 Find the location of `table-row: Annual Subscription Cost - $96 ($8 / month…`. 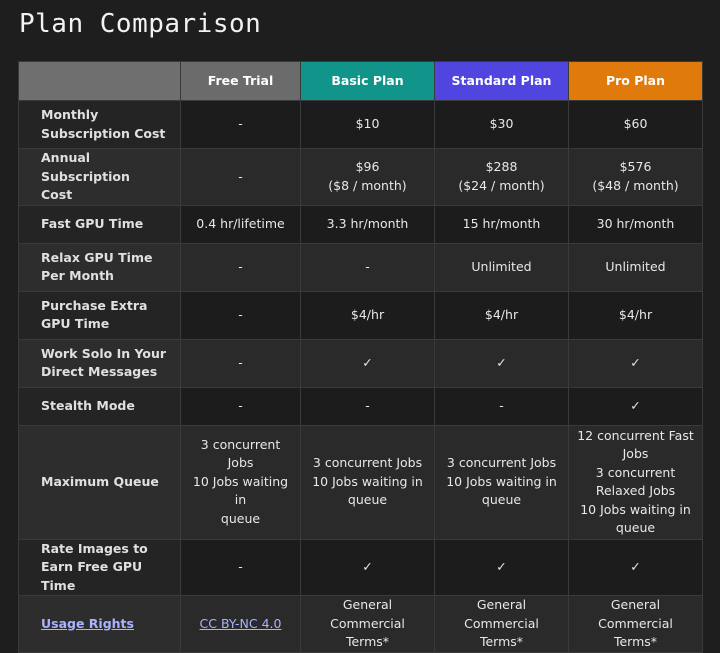

table-row: Annual Subscription Cost - $96 ($8 / month… is located at coordinates (360, 177).